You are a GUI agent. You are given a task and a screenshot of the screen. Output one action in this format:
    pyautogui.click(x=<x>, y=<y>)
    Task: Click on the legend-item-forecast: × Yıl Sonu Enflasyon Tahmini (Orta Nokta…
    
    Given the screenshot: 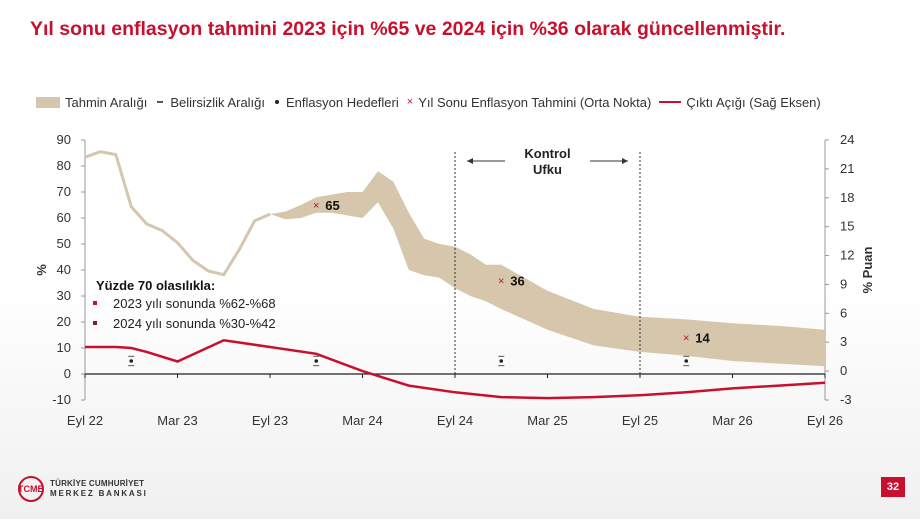 What is the action you would take?
    pyautogui.click(x=529, y=102)
    